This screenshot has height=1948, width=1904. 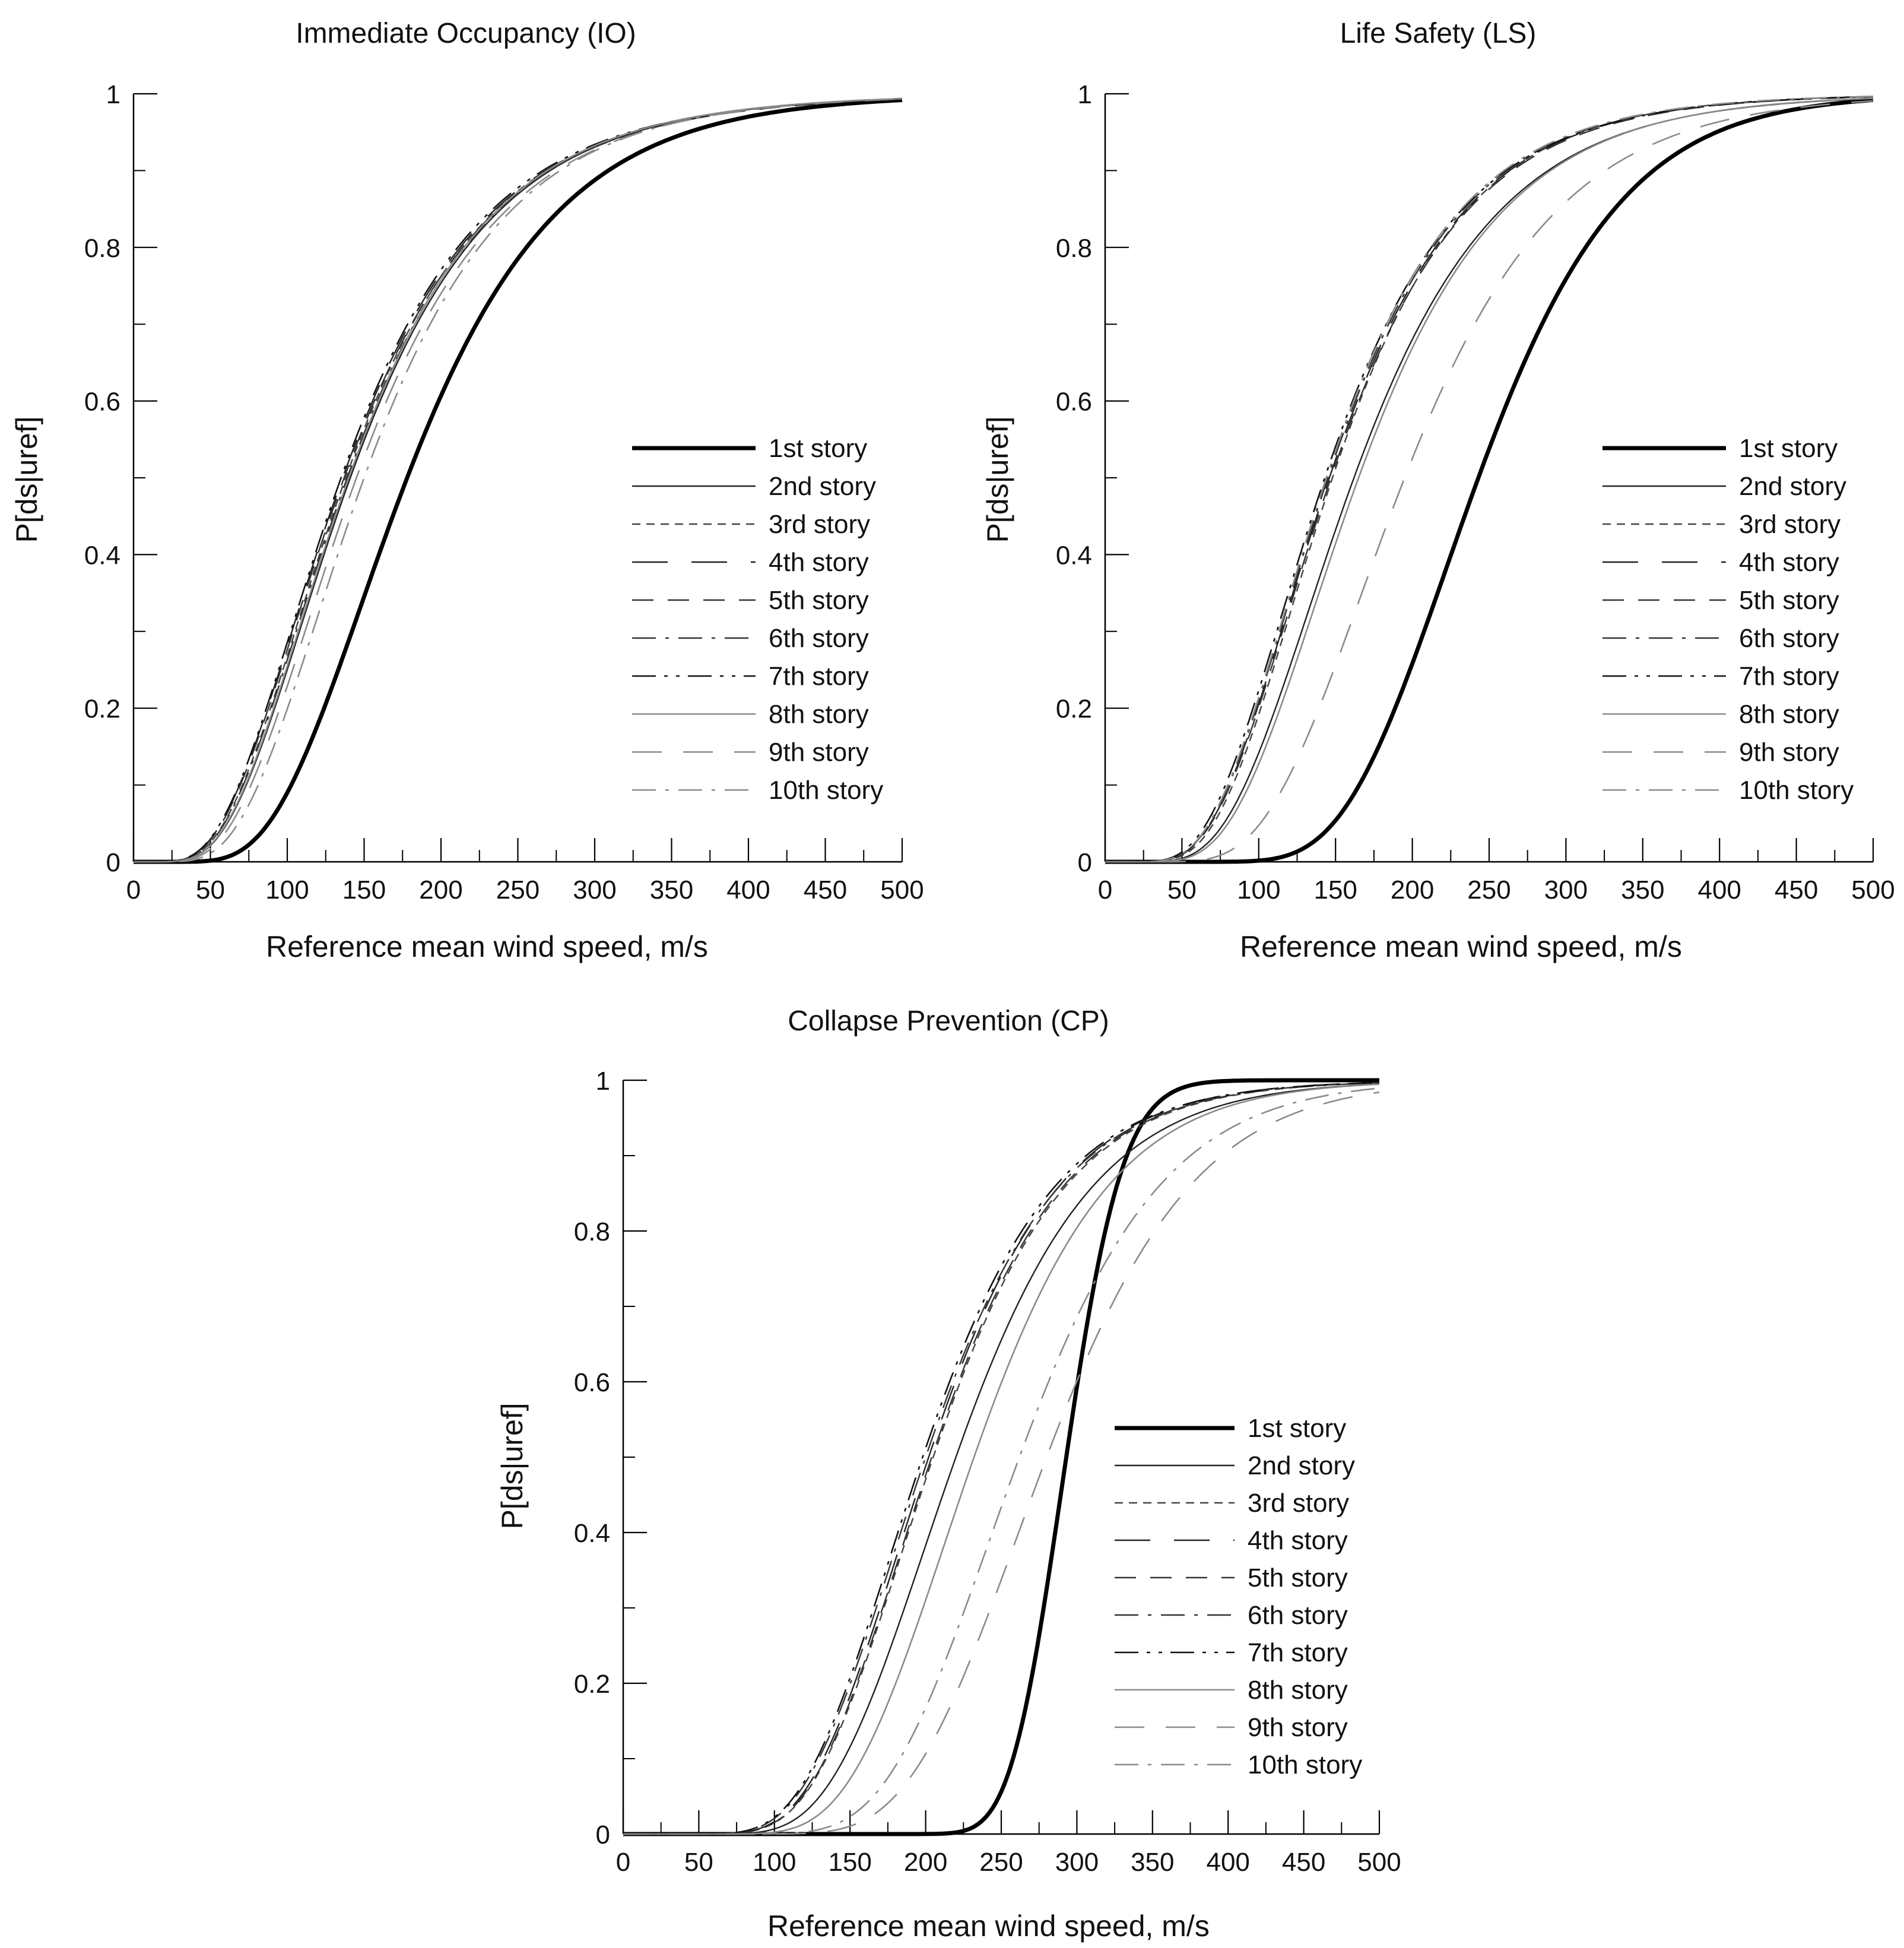 What do you see at coordinates (1438, 33) in the screenshot?
I see `chart-title: Life Safety (LS)` at bounding box center [1438, 33].